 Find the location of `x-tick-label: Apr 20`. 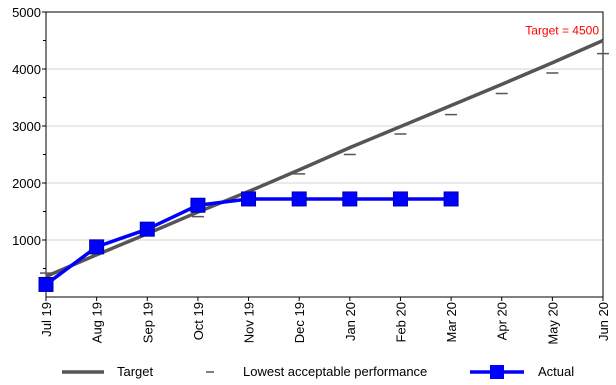

x-tick-label: Apr 20 is located at coordinates (502, 321).